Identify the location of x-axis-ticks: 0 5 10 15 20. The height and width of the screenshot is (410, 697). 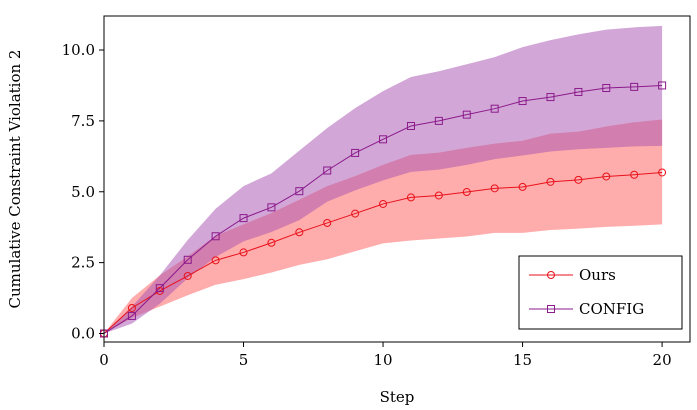
(385, 355).